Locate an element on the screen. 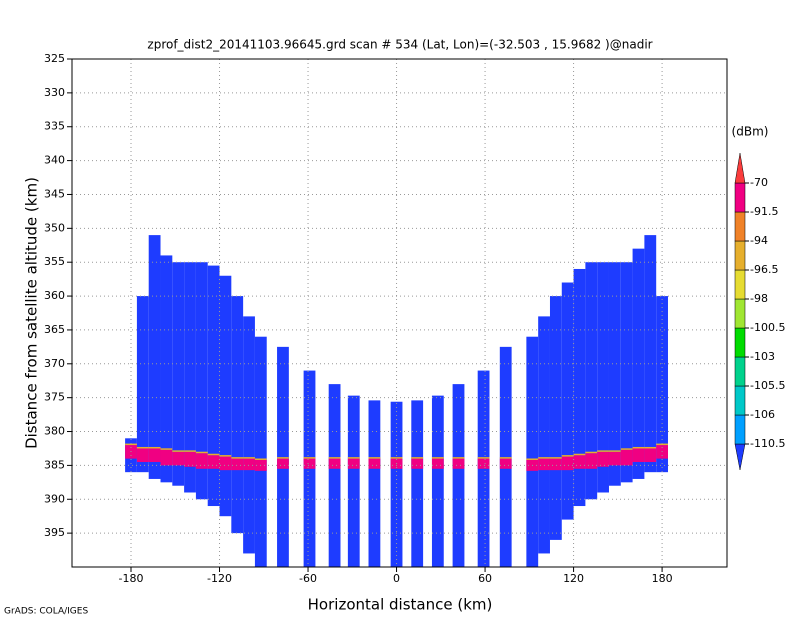 The image size is (800, 622). y-tick-label: 365 is located at coordinates (54, 329).